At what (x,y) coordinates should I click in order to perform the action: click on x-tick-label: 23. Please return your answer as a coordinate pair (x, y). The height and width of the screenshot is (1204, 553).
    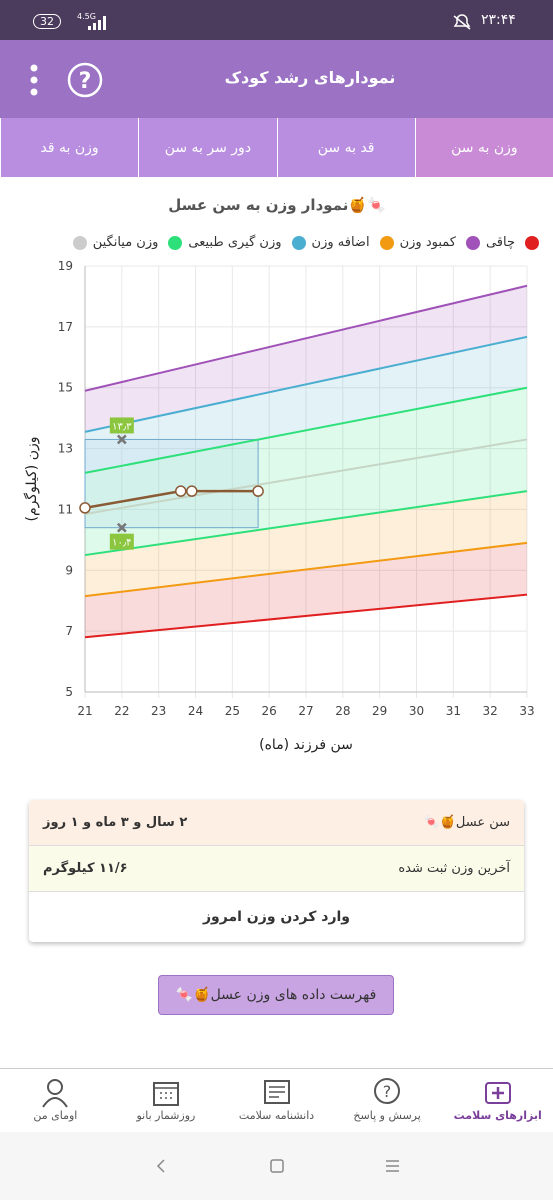
    Looking at the image, I should click on (158, 711).